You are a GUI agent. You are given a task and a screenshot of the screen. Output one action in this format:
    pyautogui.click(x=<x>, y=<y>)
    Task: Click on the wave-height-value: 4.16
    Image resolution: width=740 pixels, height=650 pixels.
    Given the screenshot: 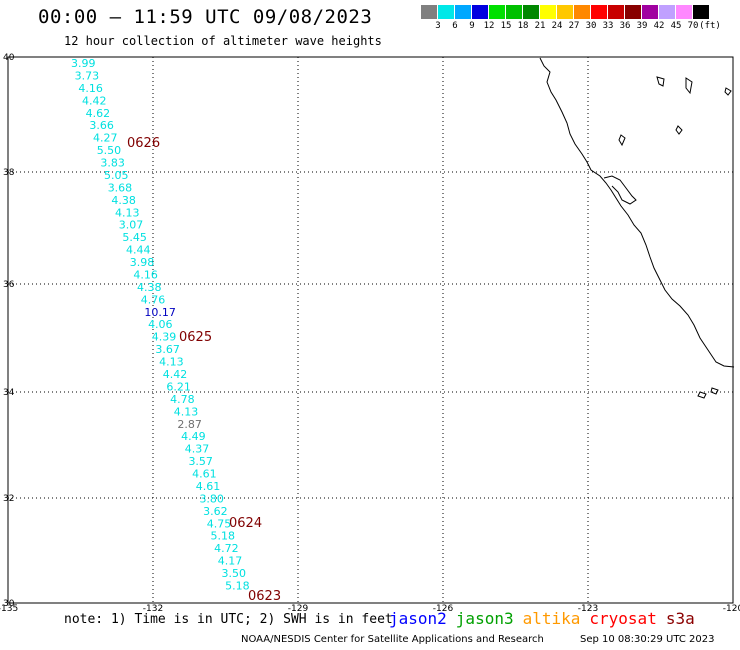 What is the action you would take?
    pyautogui.click(x=145, y=274)
    